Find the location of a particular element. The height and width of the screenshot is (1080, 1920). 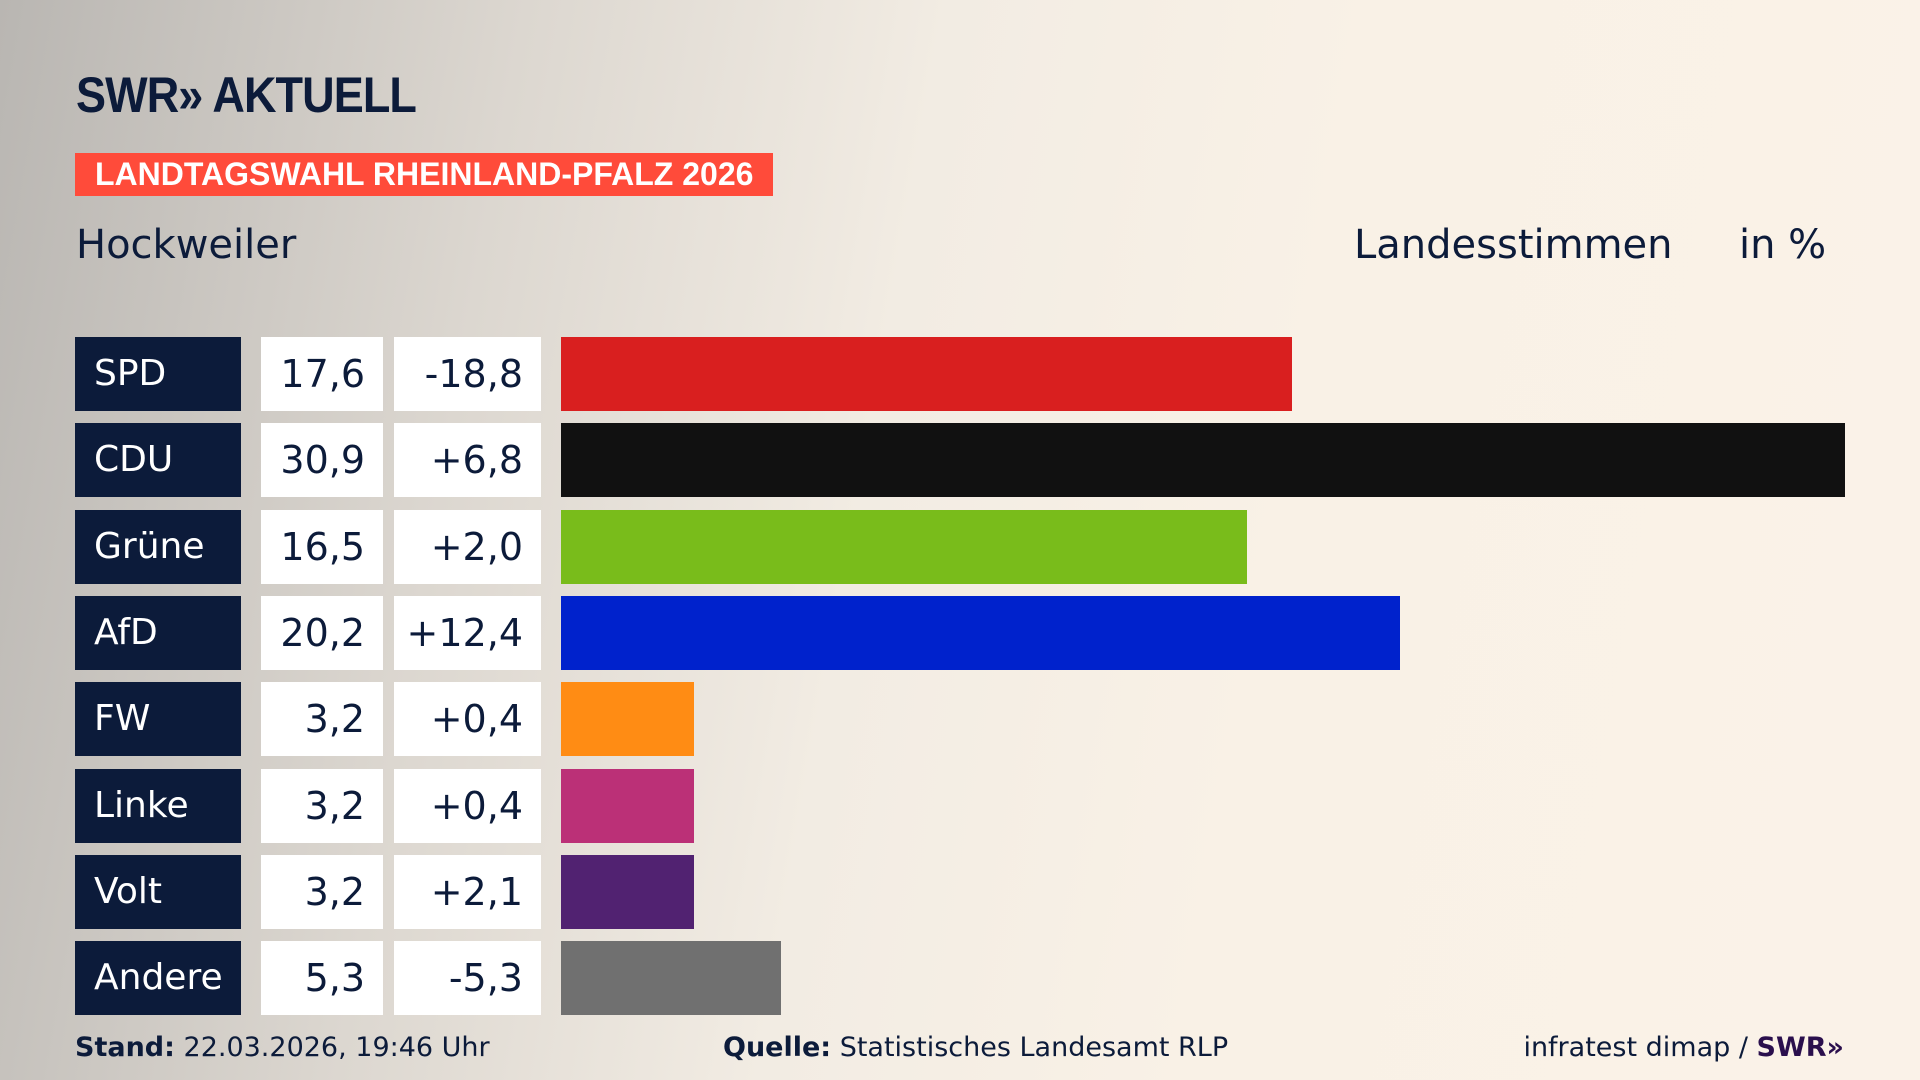

party-label: CDU is located at coordinates (158, 460).